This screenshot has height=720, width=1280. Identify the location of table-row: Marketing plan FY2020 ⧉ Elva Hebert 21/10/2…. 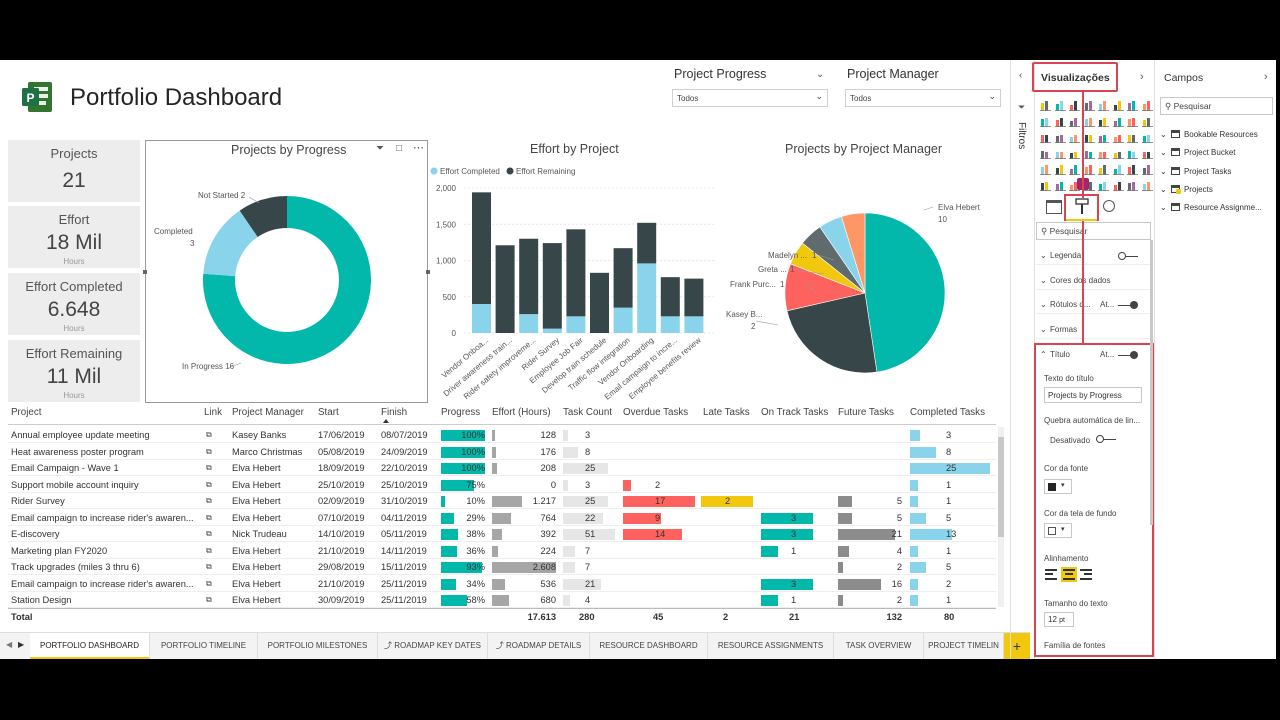
(502, 551).